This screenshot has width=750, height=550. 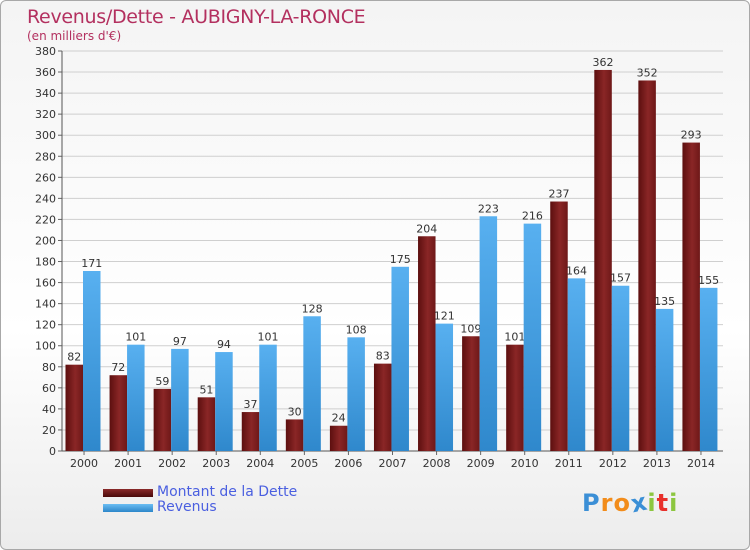 What do you see at coordinates (304, 463) in the screenshot?
I see `x-tick-label: 2005` at bounding box center [304, 463].